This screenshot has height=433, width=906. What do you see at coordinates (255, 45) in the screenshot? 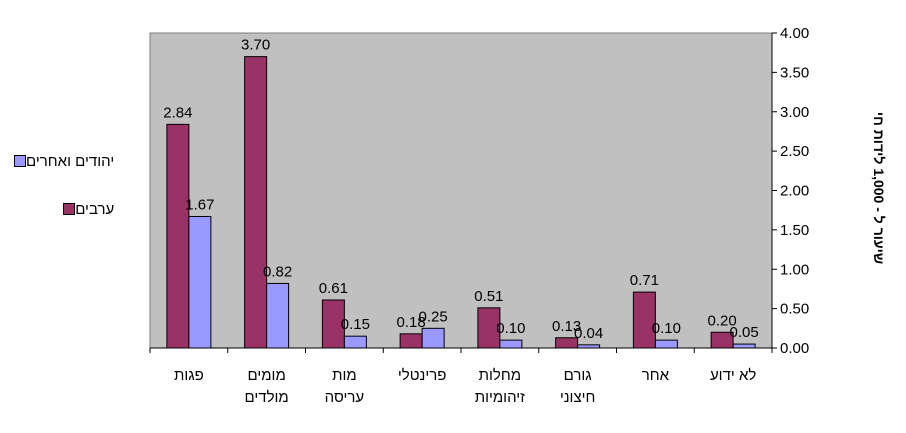
I see `data-label-arabs-1: 3.70` at bounding box center [255, 45].